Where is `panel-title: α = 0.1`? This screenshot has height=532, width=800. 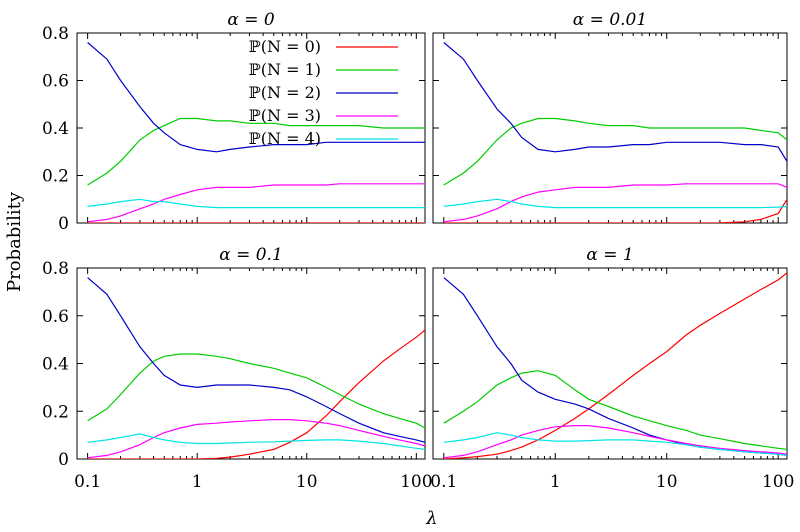
panel-title: α = 0.1 is located at coordinates (251, 255).